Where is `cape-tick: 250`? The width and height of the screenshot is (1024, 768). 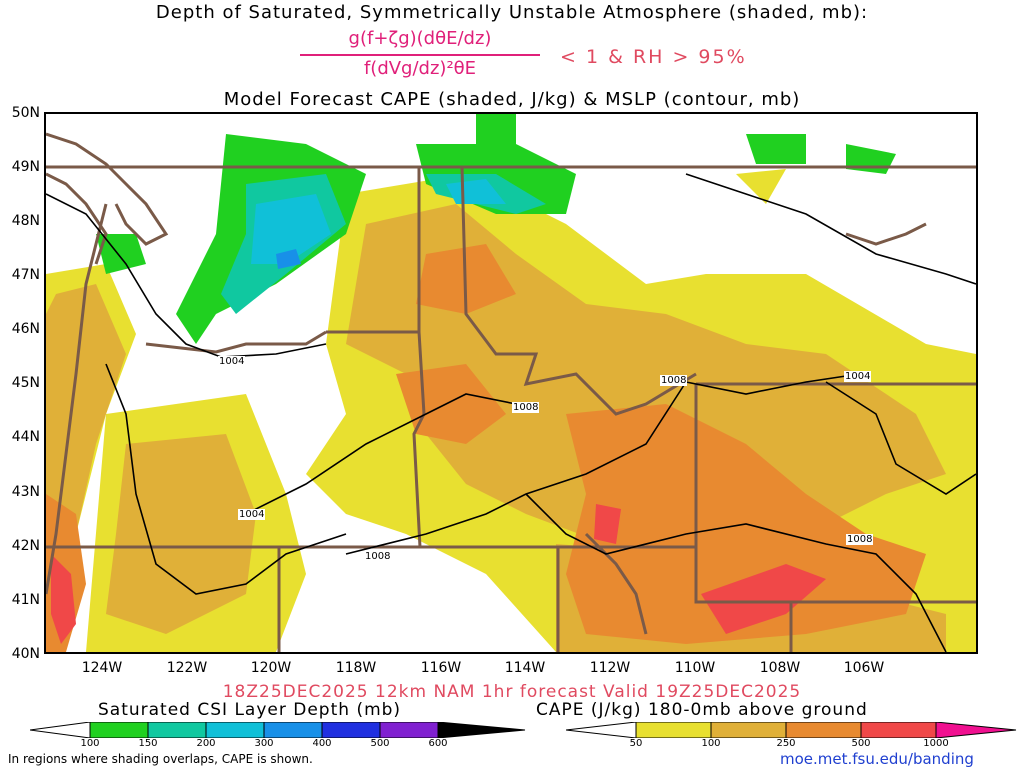 cape-tick: 250 is located at coordinates (786, 743).